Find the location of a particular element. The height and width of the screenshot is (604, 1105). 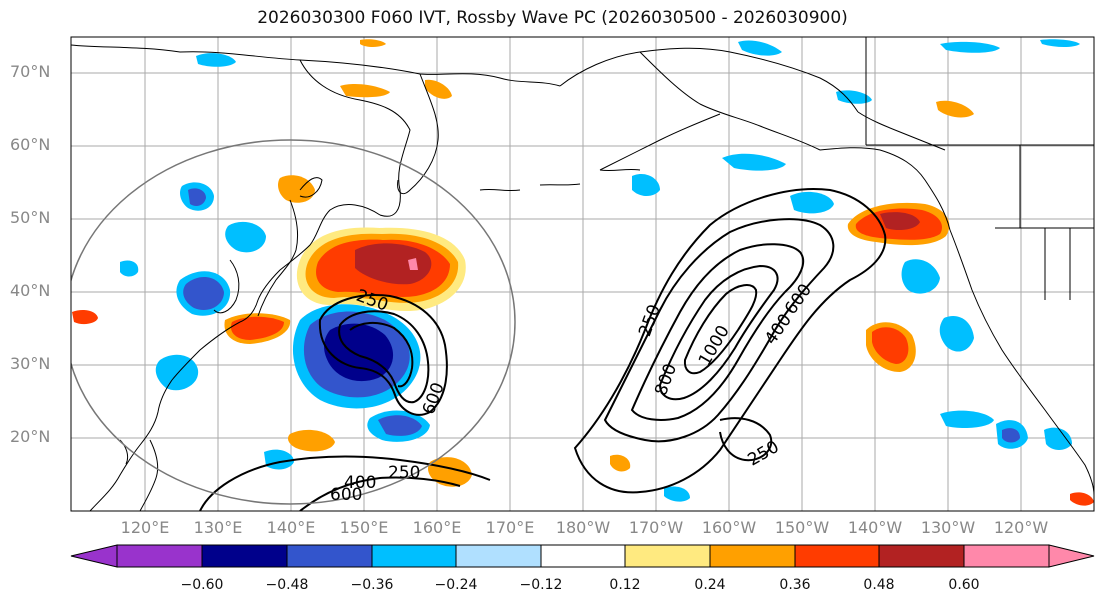

colorbar-tick-label: 0.60 is located at coordinates (964, 585).